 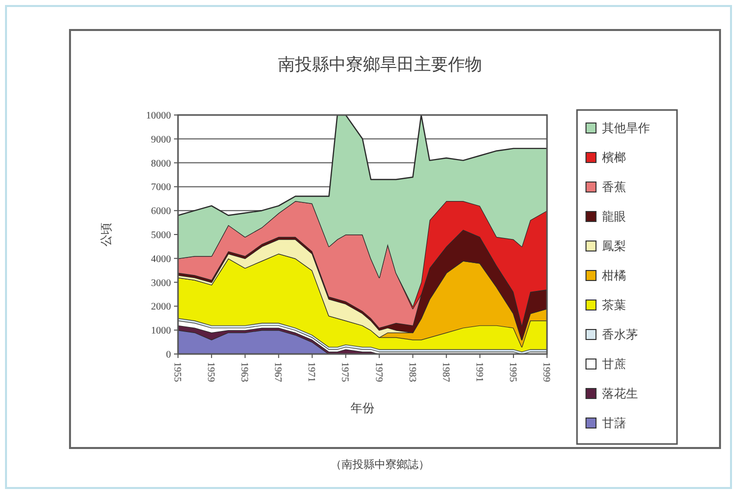 I want to click on x-tick-label: 1995, so click(x=512, y=372).